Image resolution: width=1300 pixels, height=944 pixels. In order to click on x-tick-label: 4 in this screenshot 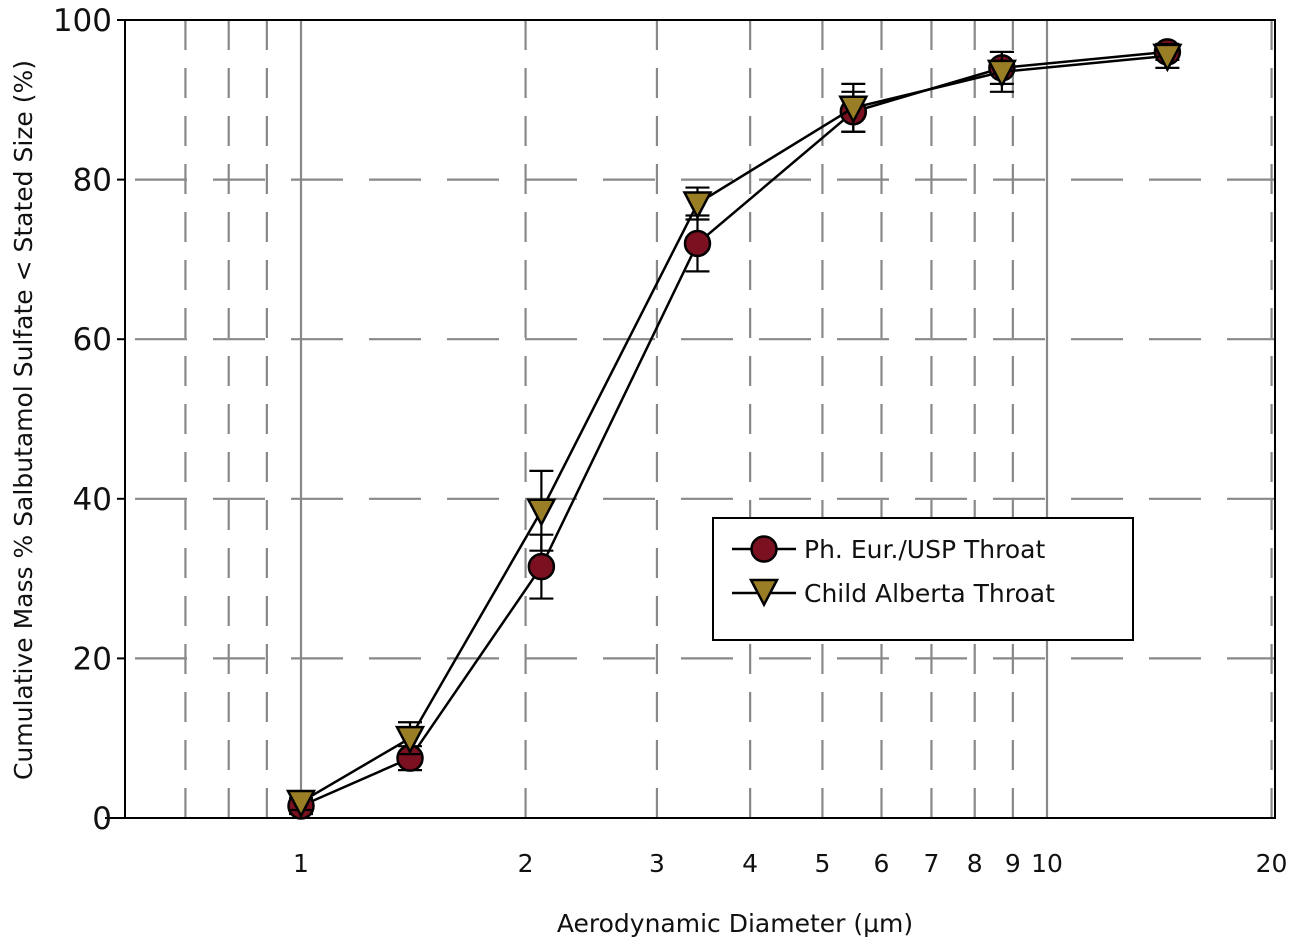, I will do `click(750, 863)`.